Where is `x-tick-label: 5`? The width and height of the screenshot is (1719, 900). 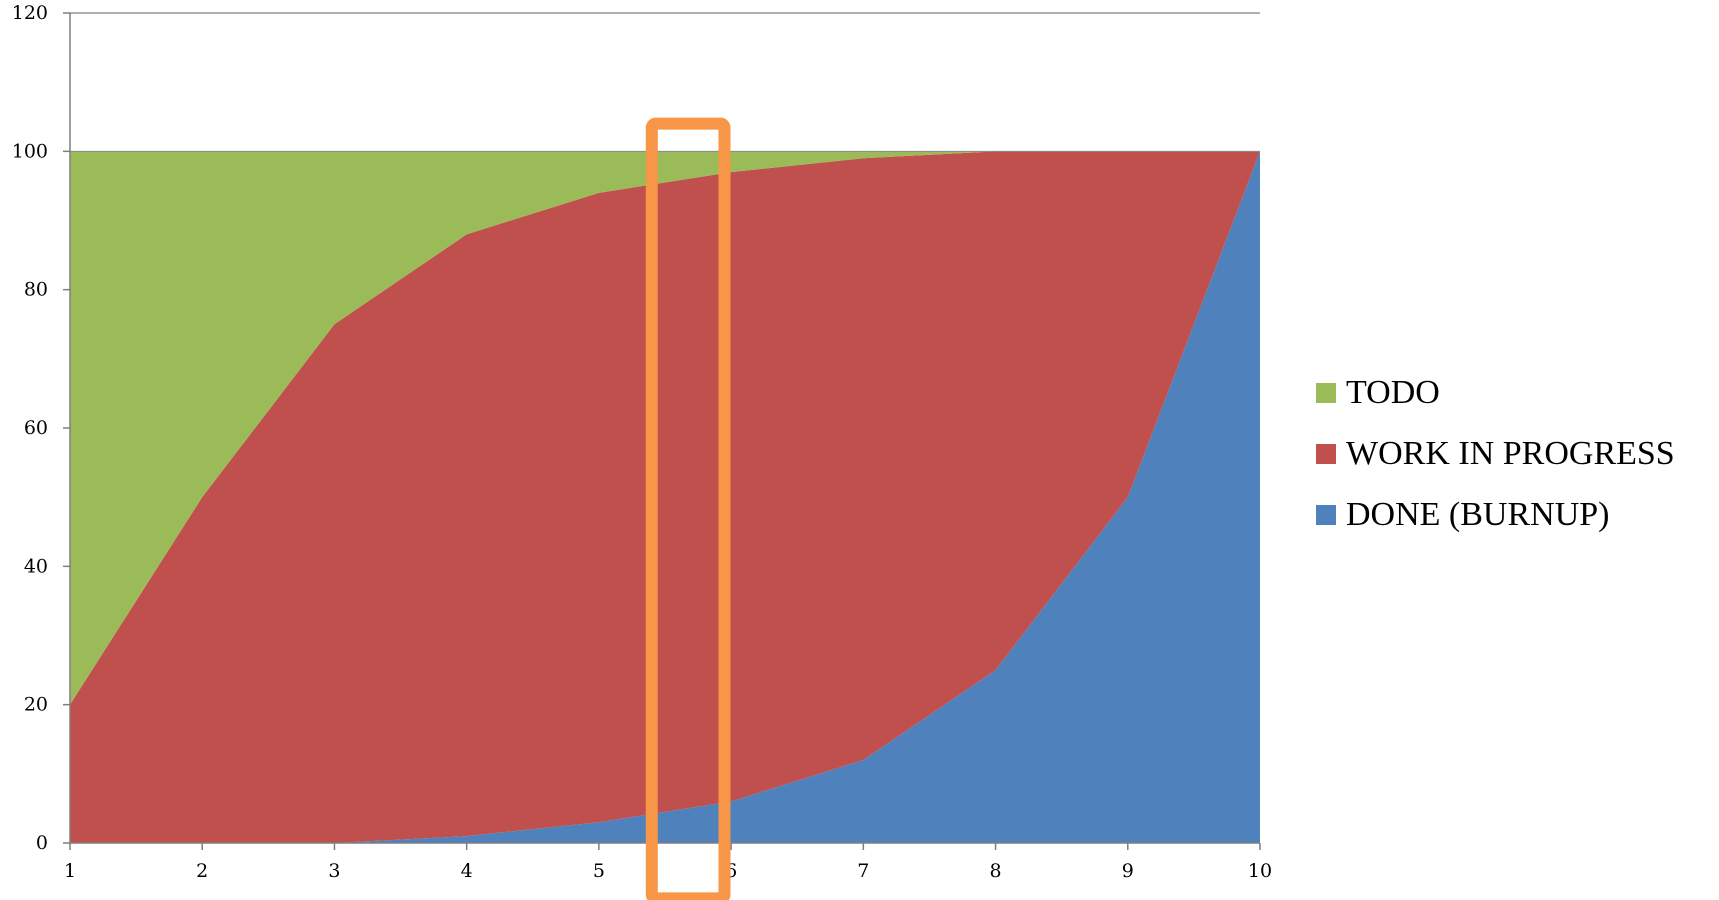 x-tick-label: 5 is located at coordinates (599, 871).